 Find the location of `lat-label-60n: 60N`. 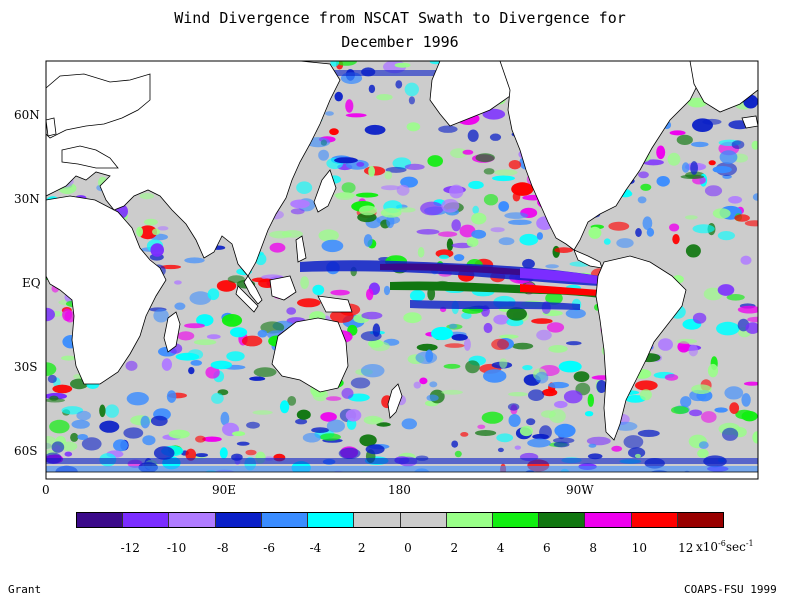

lat-label-60n: 60N is located at coordinates (27, 115).